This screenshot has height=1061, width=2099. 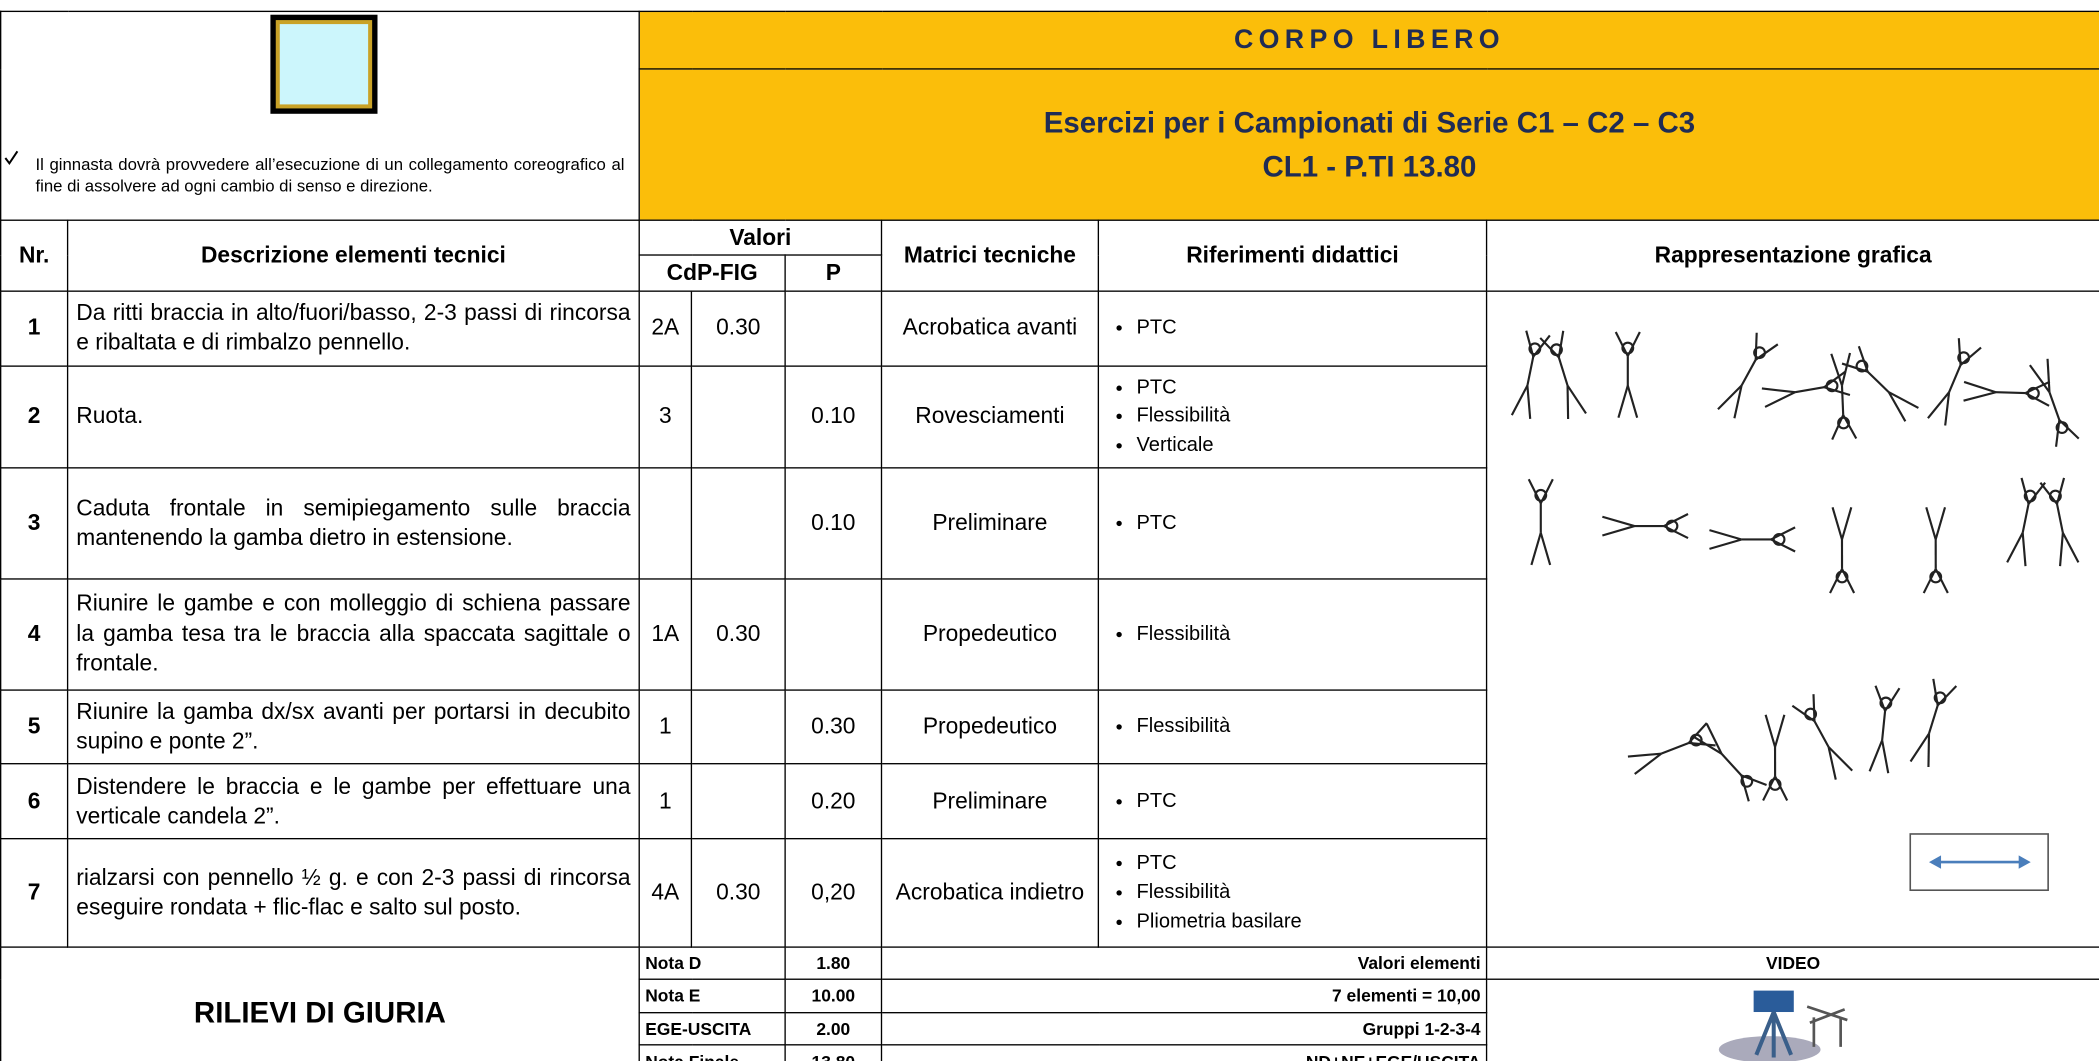 What do you see at coordinates (1292, 255) in the screenshot?
I see `col-header: Riferimenti didattici` at bounding box center [1292, 255].